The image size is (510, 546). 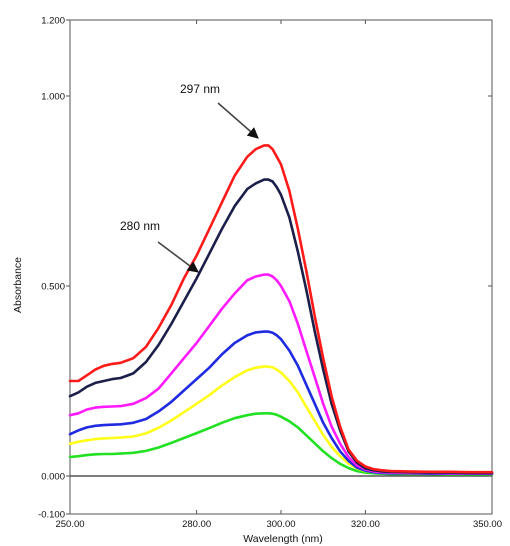 I want to click on y-tick-label: 1.000, so click(x=53, y=97).